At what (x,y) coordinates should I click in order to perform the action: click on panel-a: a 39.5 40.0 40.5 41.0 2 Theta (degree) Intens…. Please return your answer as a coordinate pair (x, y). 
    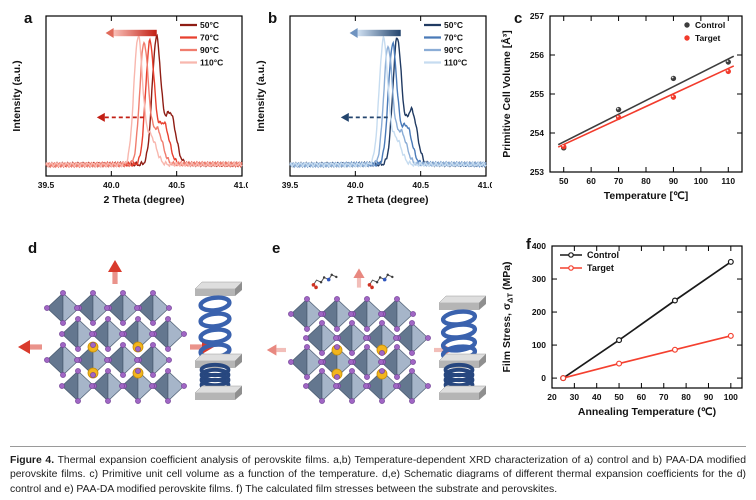
    Looking at the image, I should click on (127, 116).